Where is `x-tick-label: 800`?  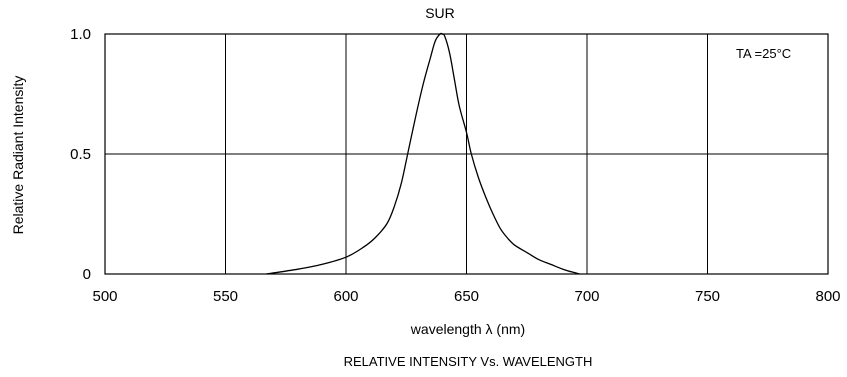
x-tick-label: 800 is located at coordinates (827, 296).